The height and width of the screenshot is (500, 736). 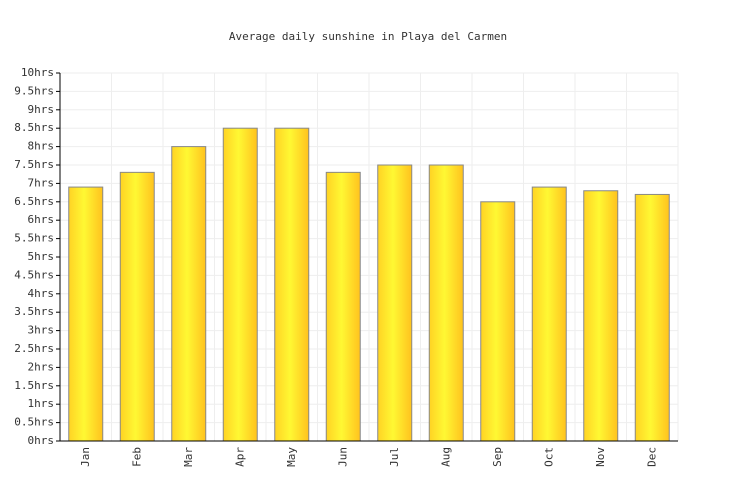 What do you see at coordinates (34, 348) in the screenshot?
I see `y-tick-label: 2.5hrs` at bounding box center [34, 348].